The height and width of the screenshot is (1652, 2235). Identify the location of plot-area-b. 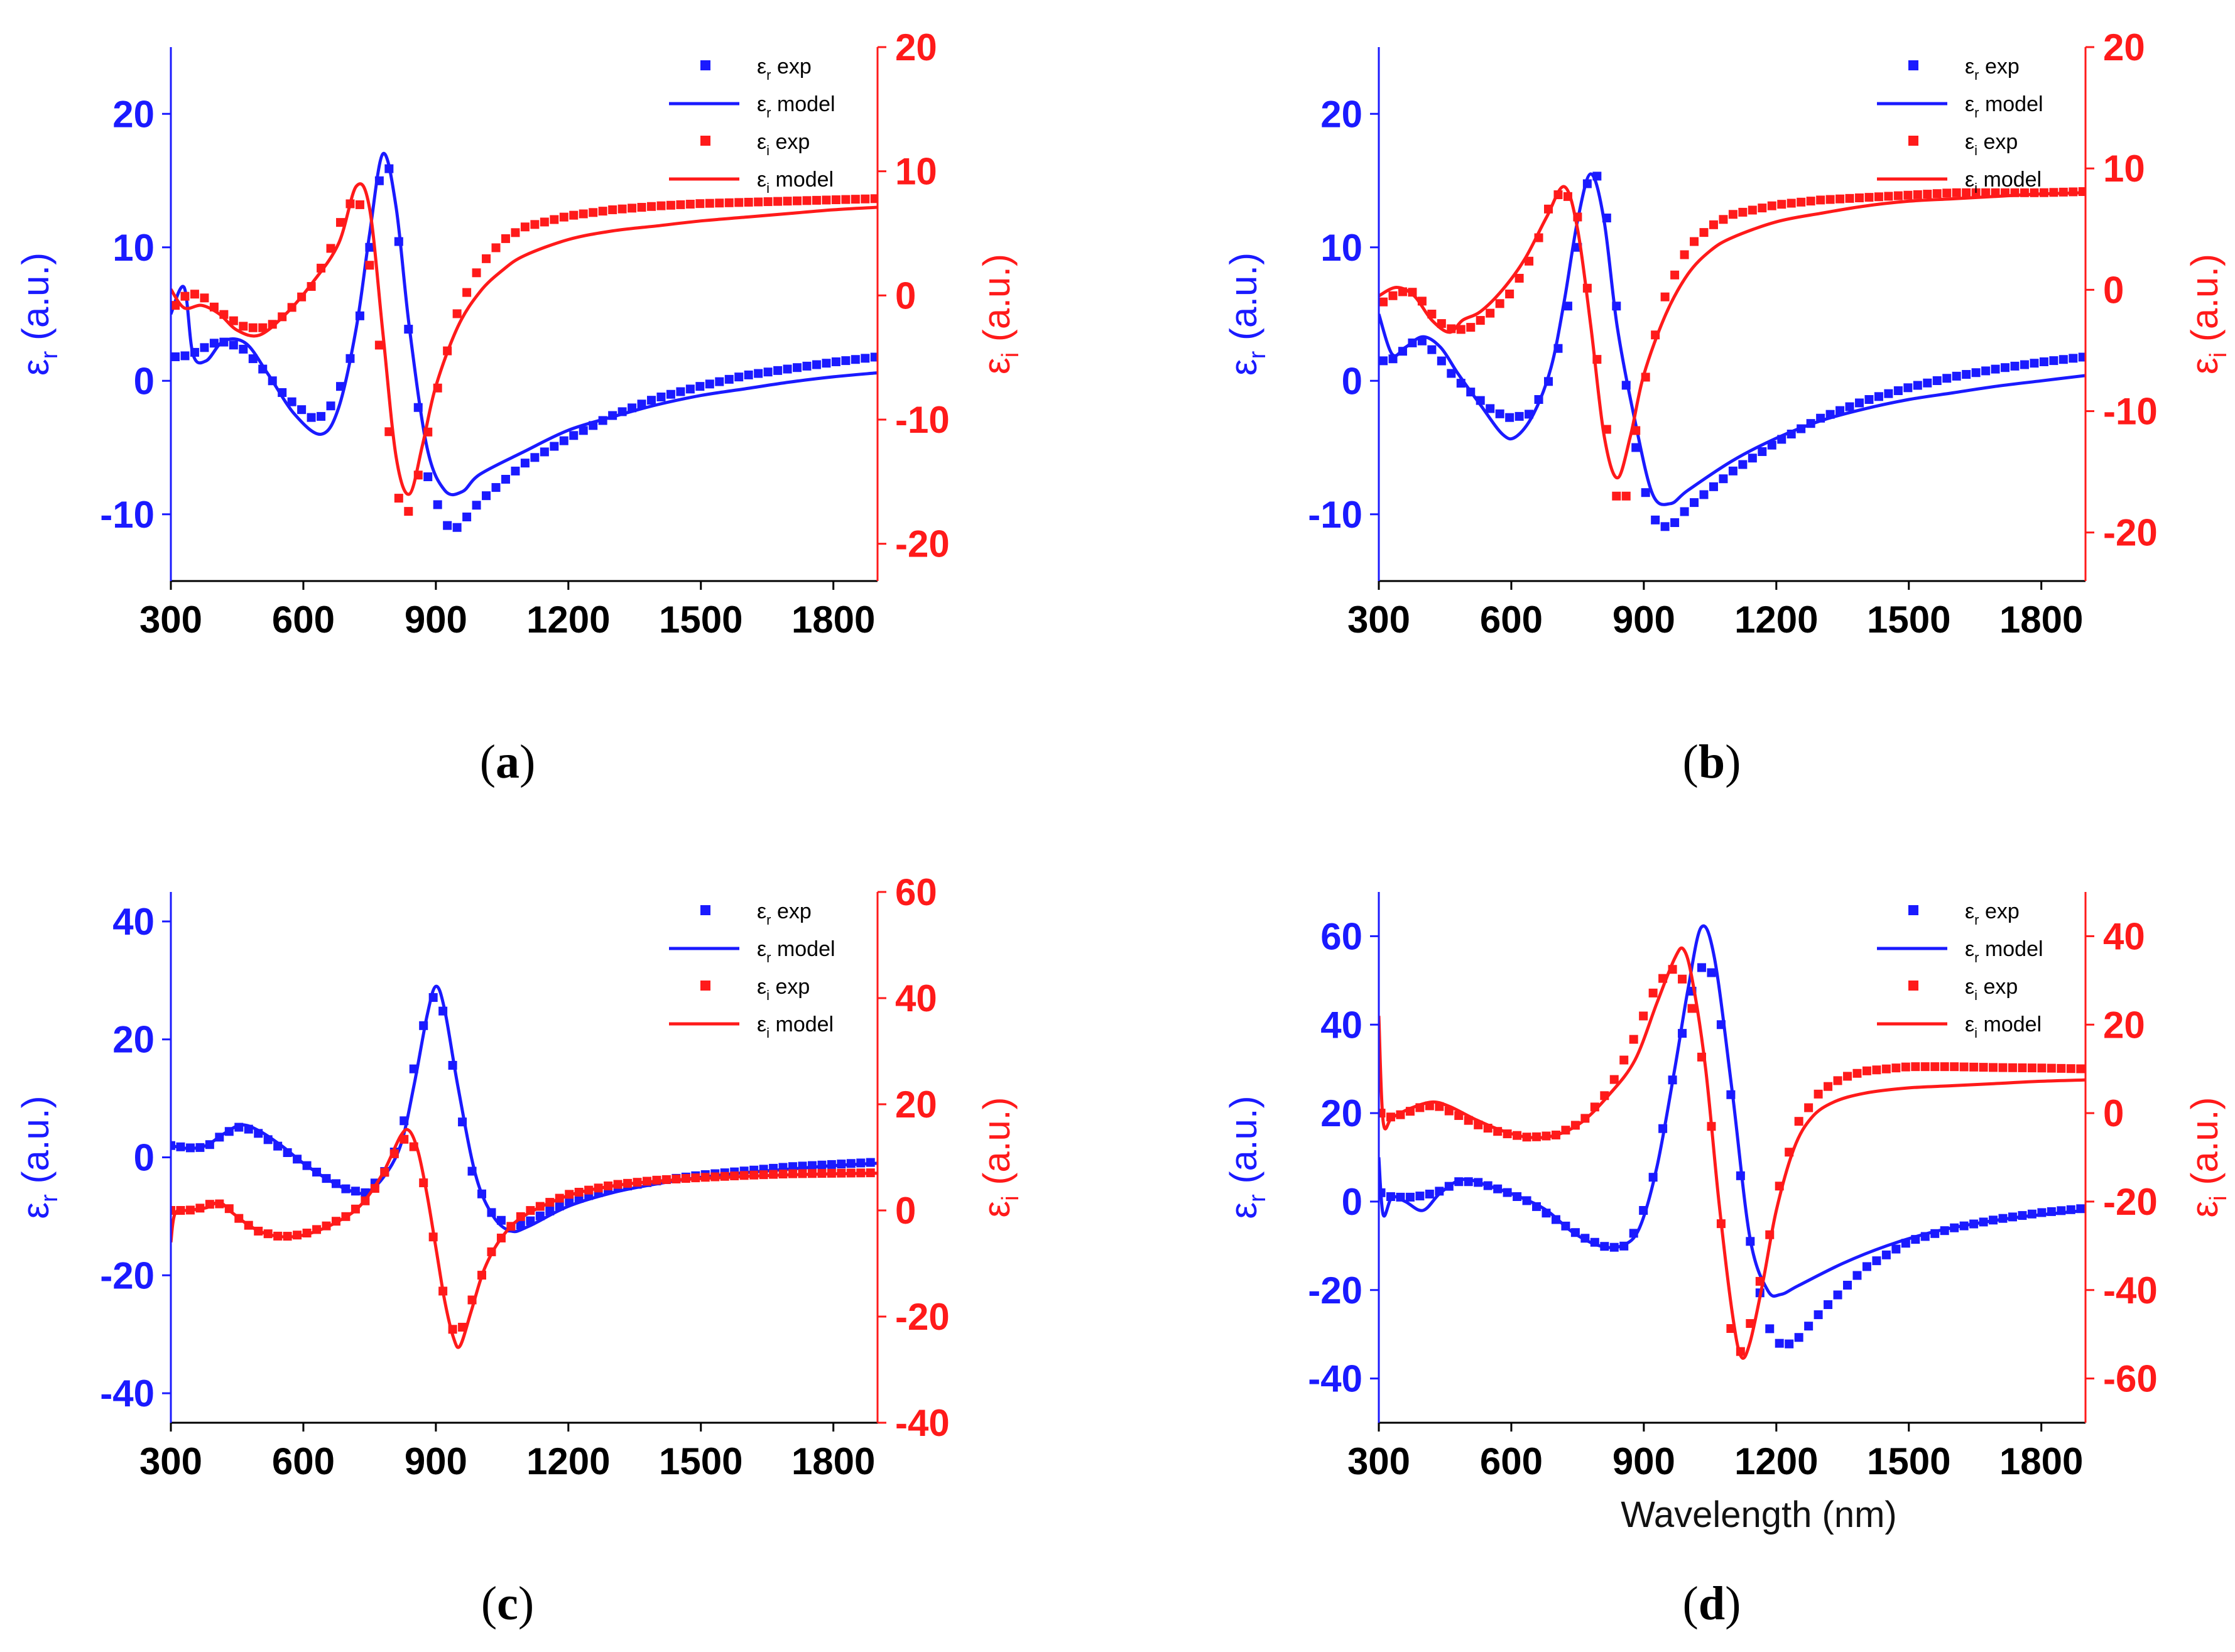
(1732, 351).